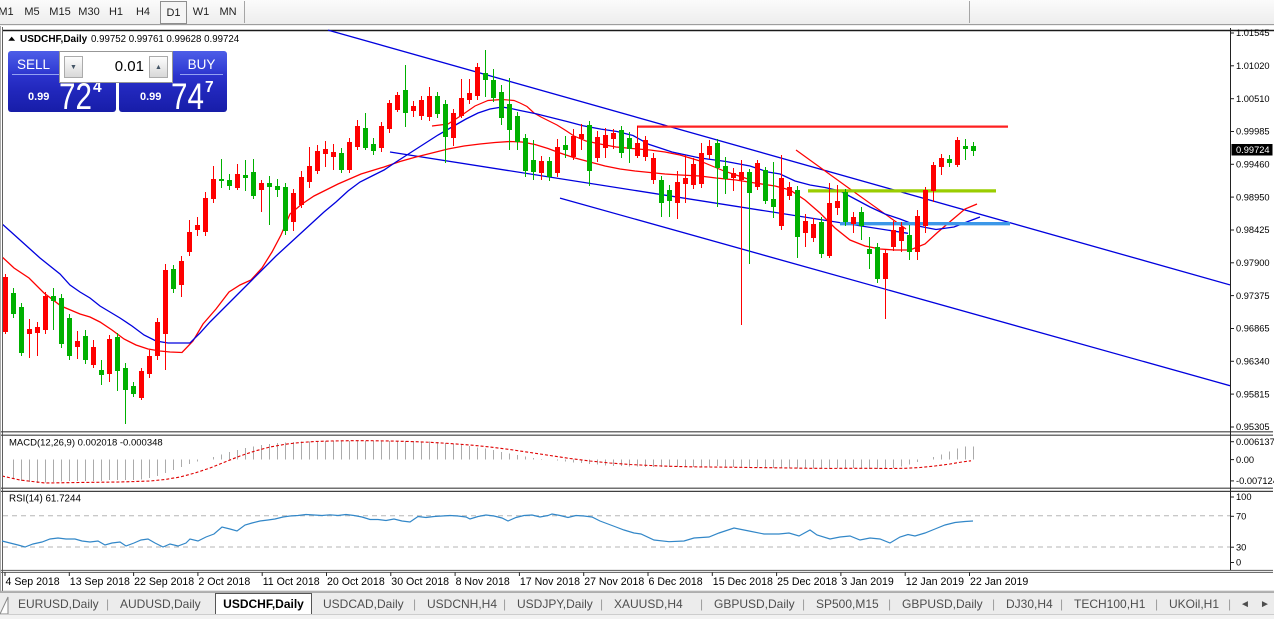 This screenshot has width=1274, height=619. What do you see at coordinates (1253, 66) in the screenshot?
I see `svg-text: 1.01020` at bounding box center [1253, 66].